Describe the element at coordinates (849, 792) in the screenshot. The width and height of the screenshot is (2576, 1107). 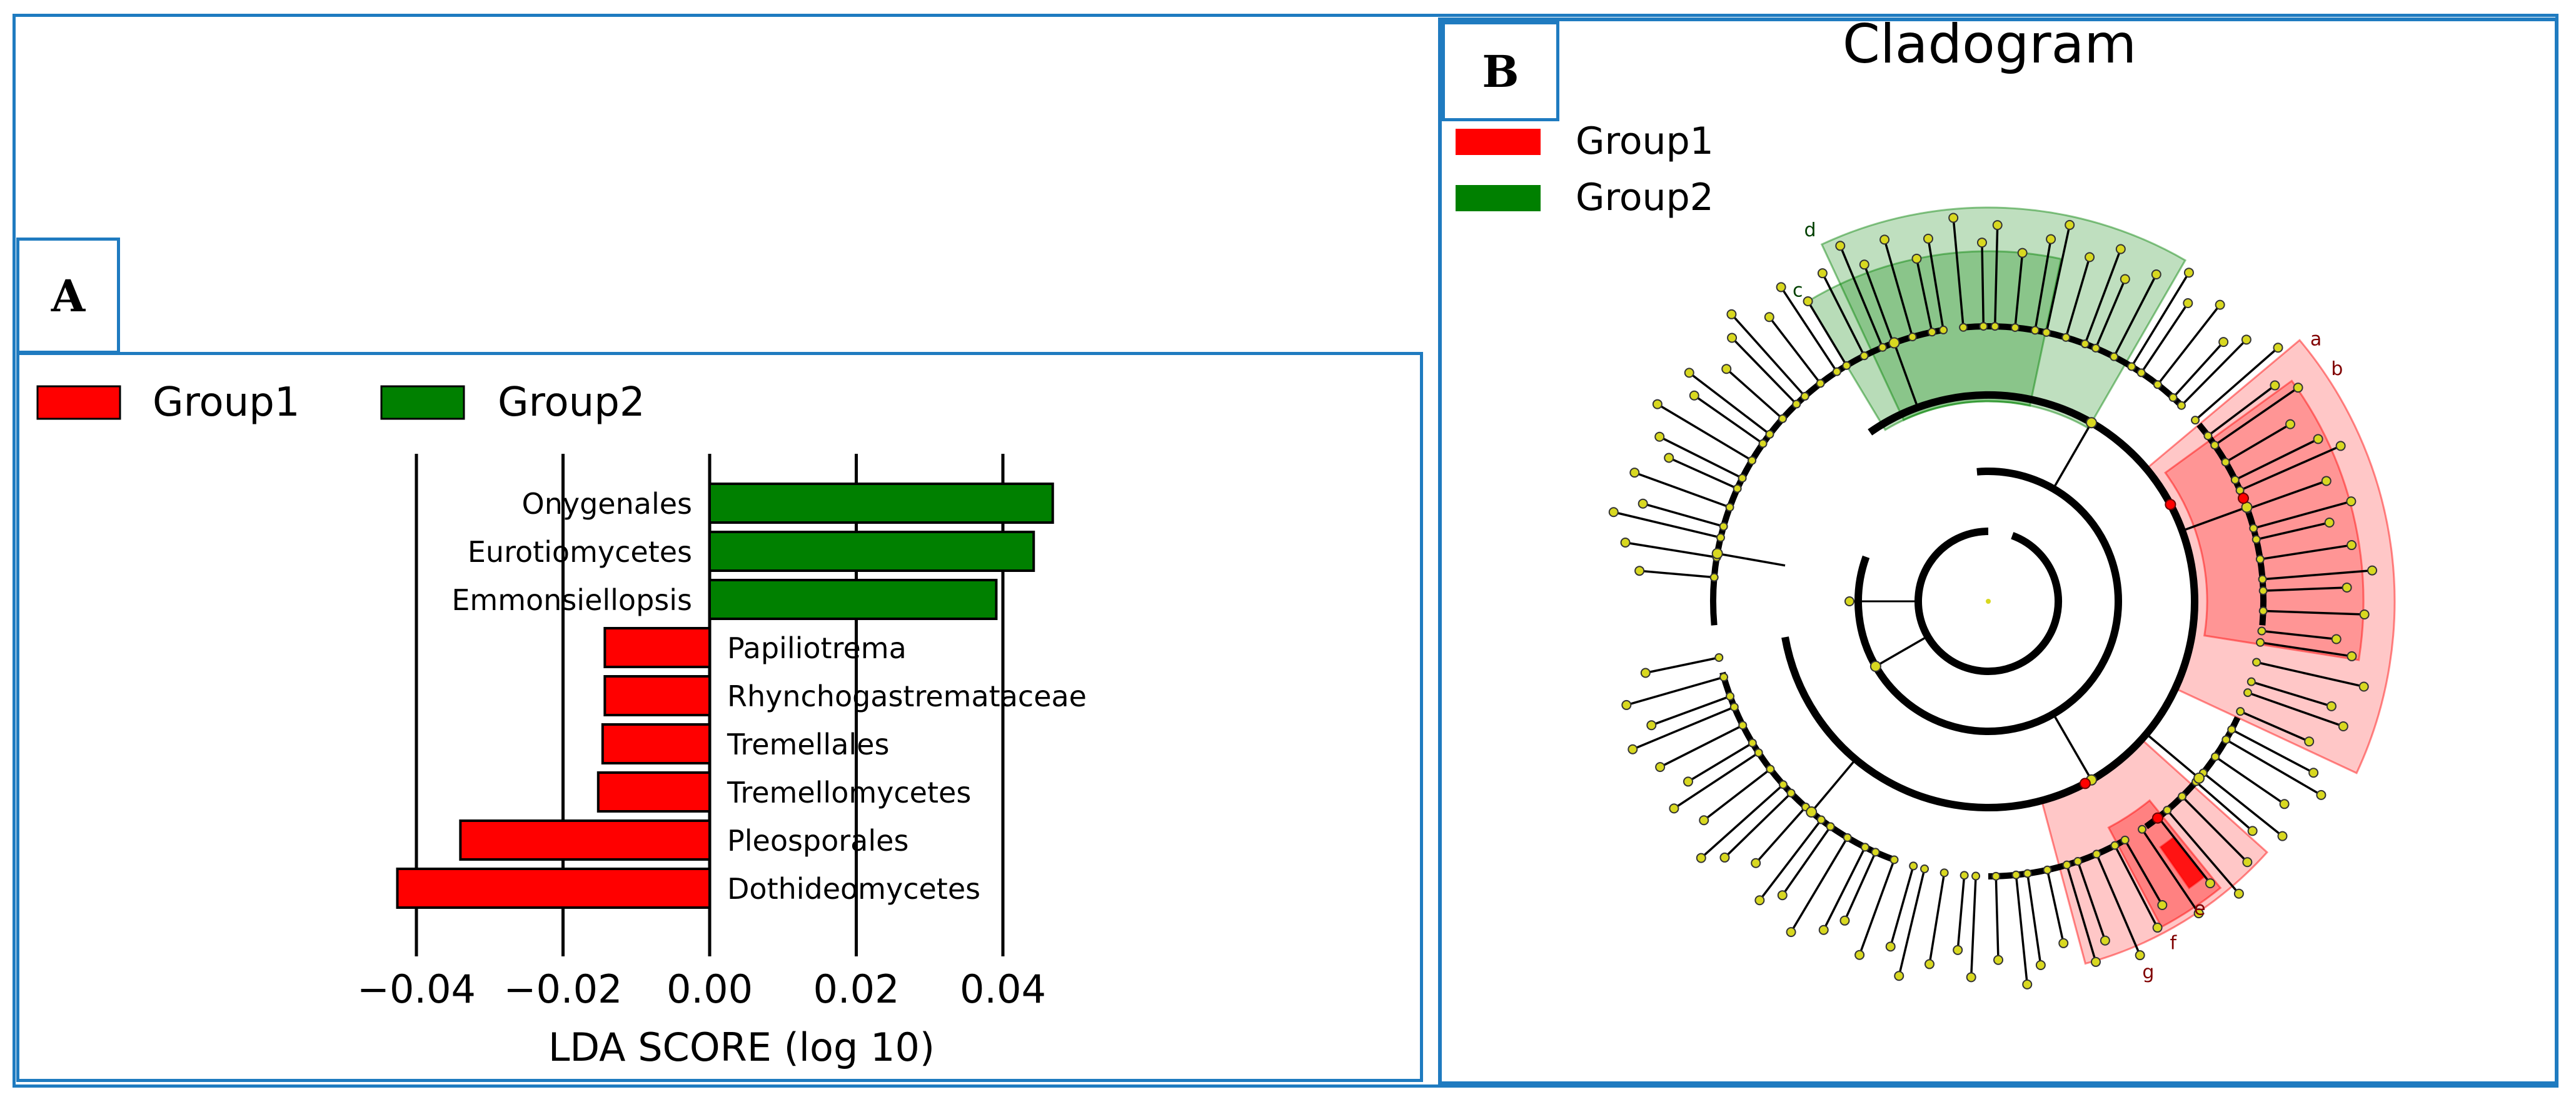
I see `bar-label: Tremellomycetes` at that location.